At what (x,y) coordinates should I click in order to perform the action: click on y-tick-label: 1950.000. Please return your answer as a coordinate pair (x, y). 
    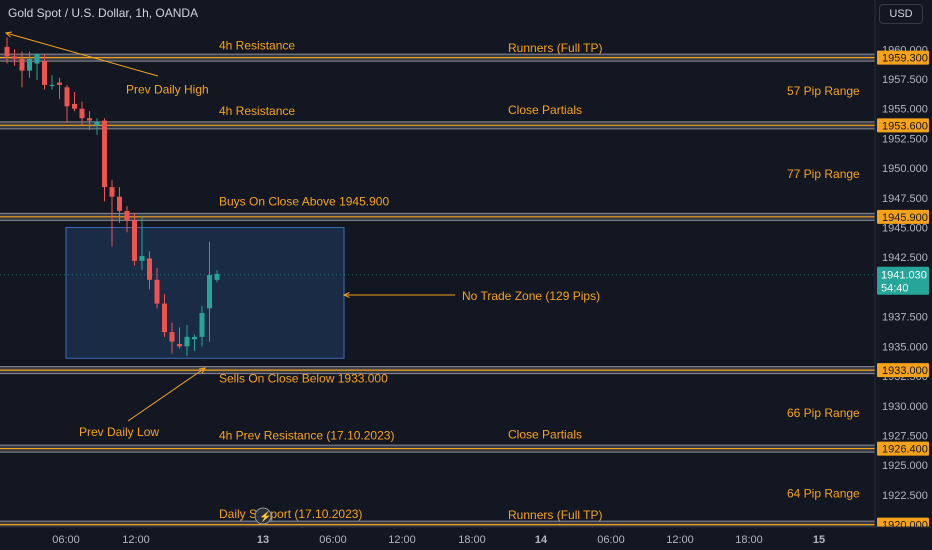
    Looking at the image, I should click on (905, 169).